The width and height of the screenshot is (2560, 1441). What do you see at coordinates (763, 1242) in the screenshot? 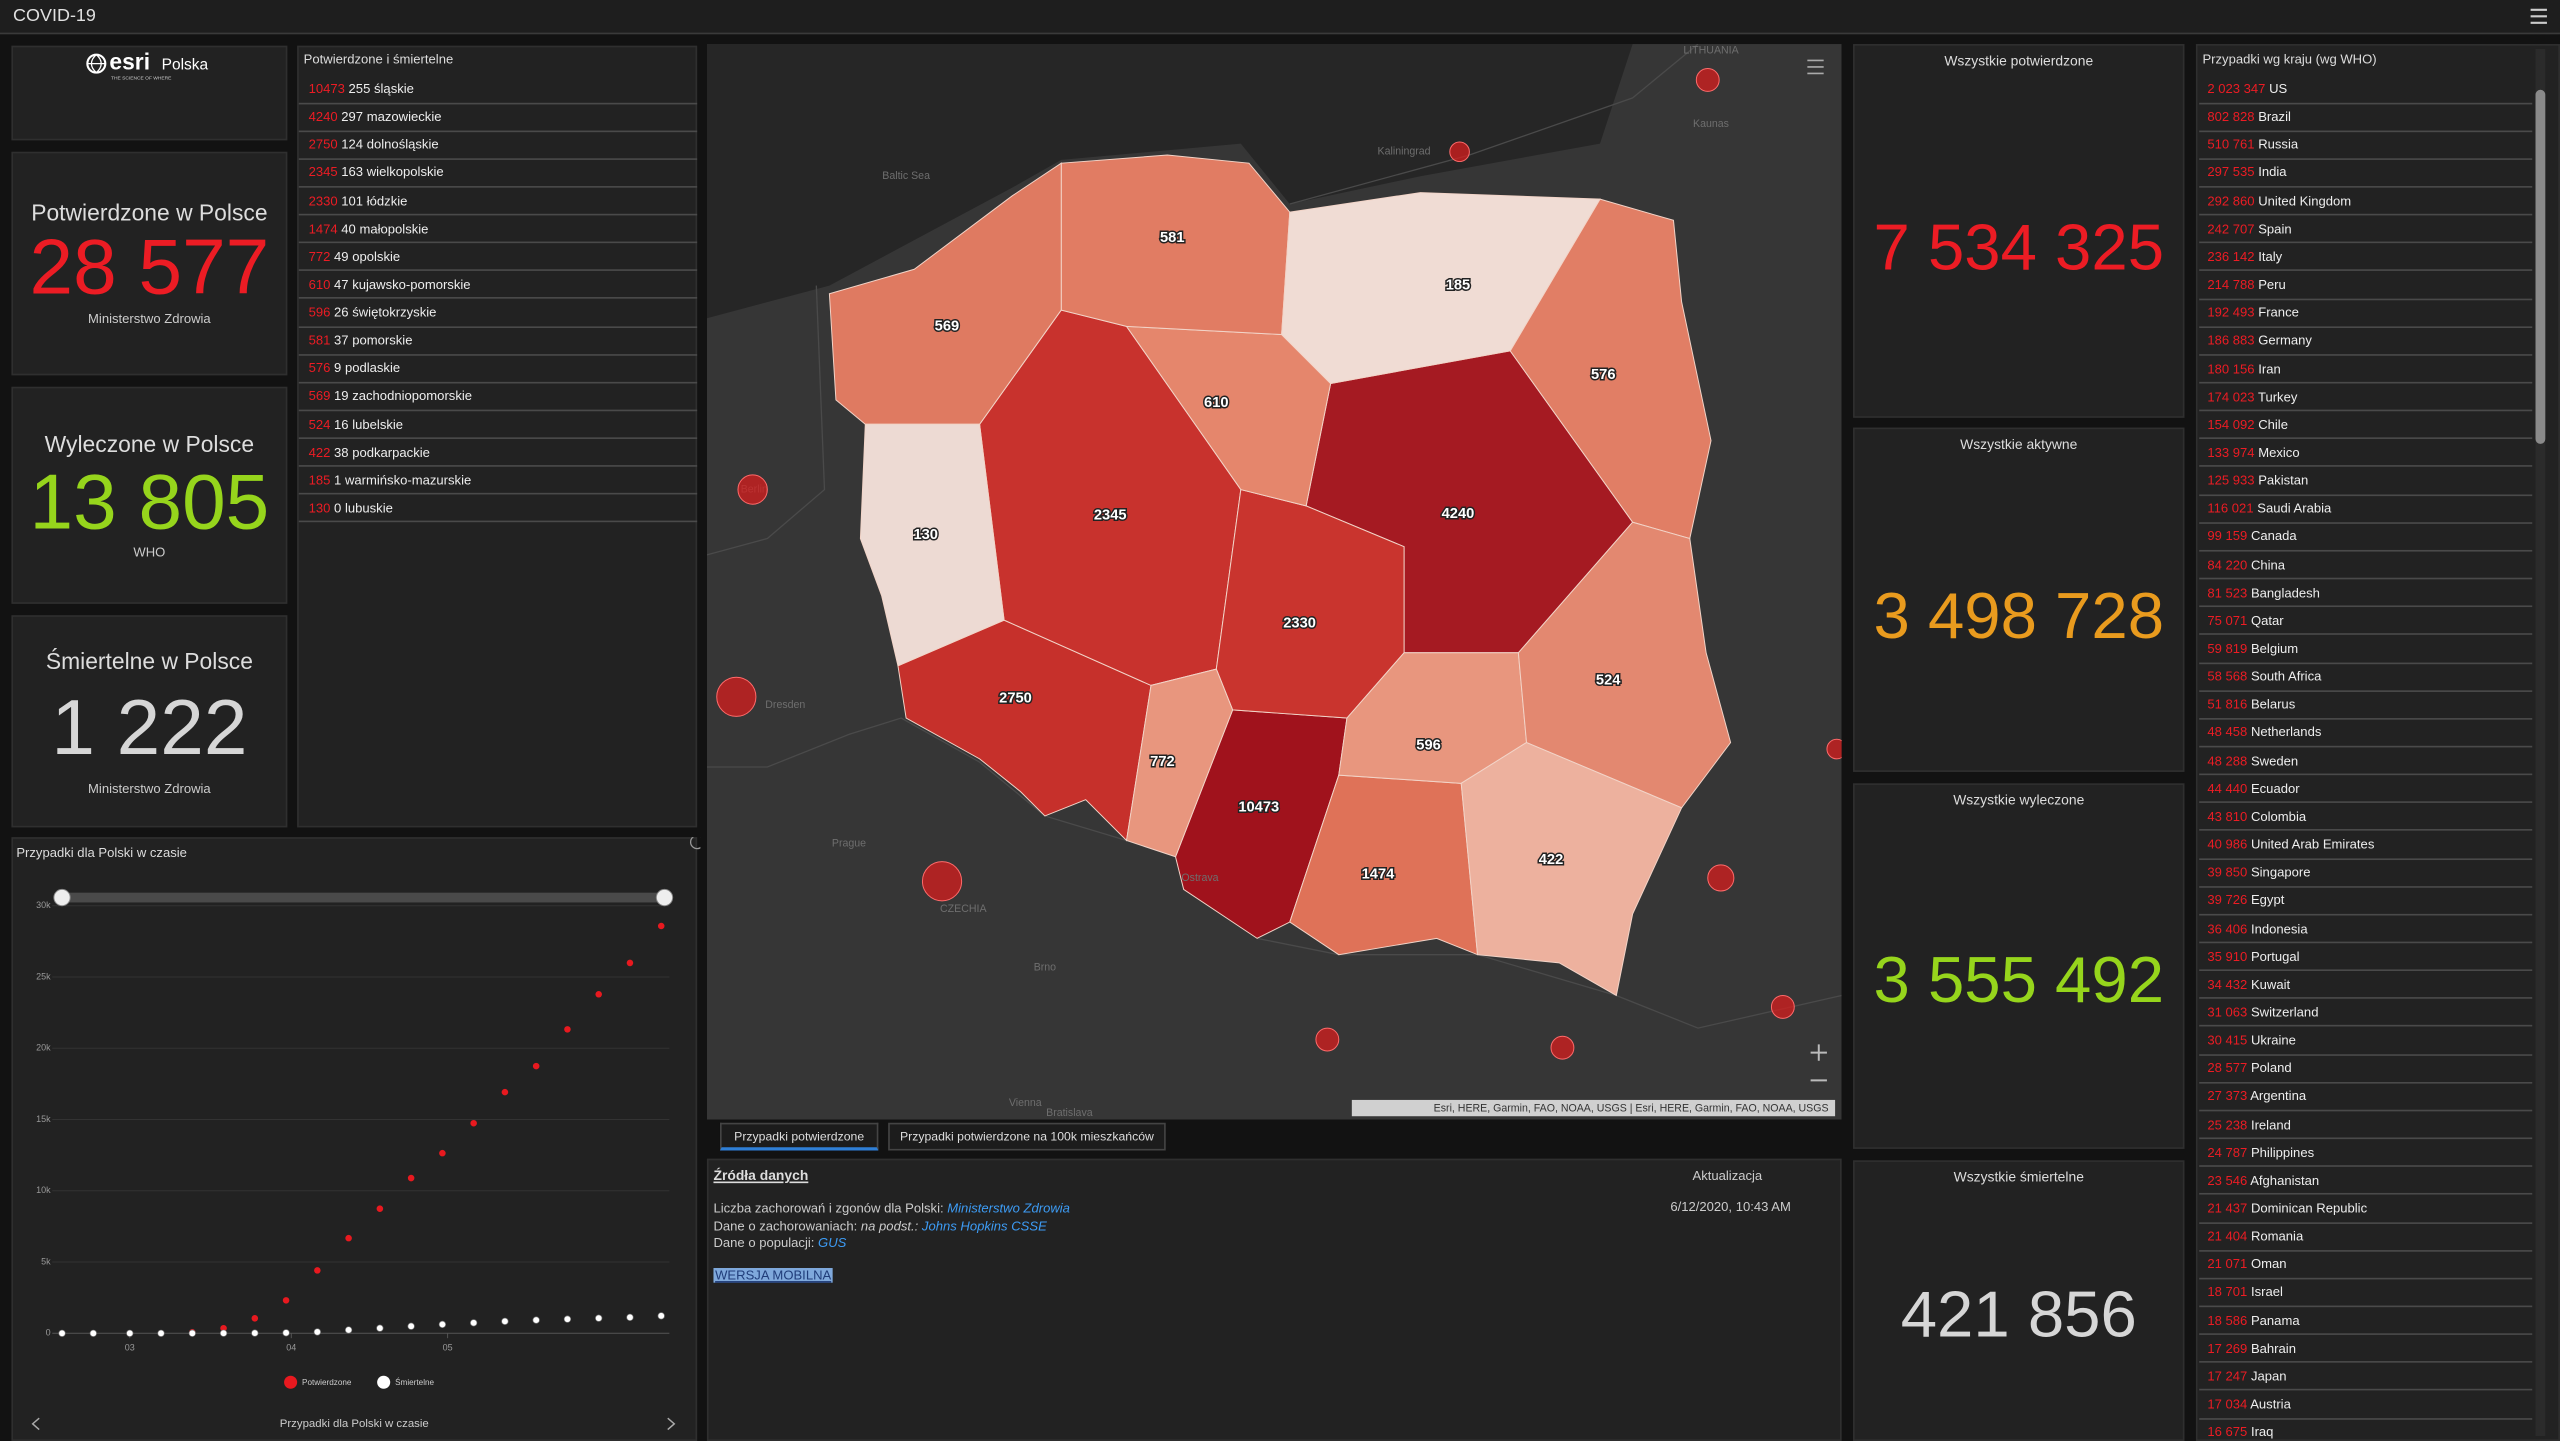
I see `source-label: Dane o populacji:` at bounding box center [763, 1242].